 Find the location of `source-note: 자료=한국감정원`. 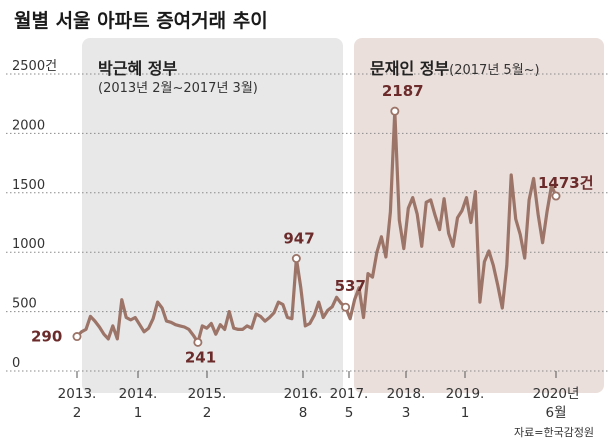

source-note: 자료=한국감정원 is located at coordinates (554, 432).